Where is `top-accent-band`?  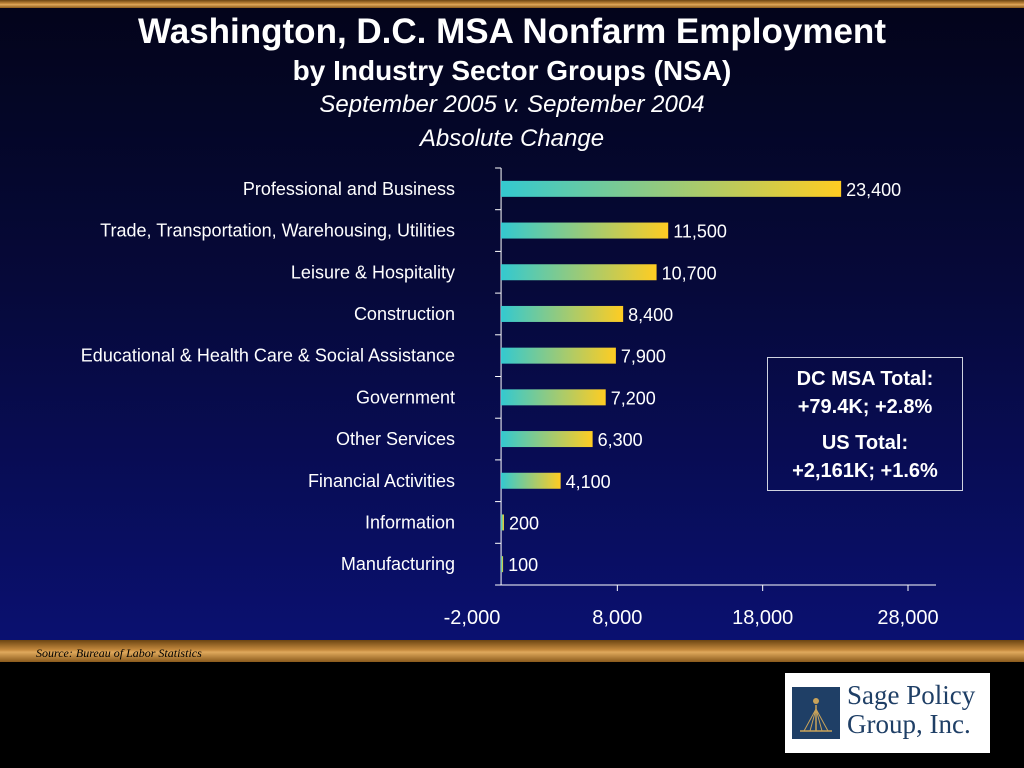 top-accent-band is located at coordinates (512, 4).